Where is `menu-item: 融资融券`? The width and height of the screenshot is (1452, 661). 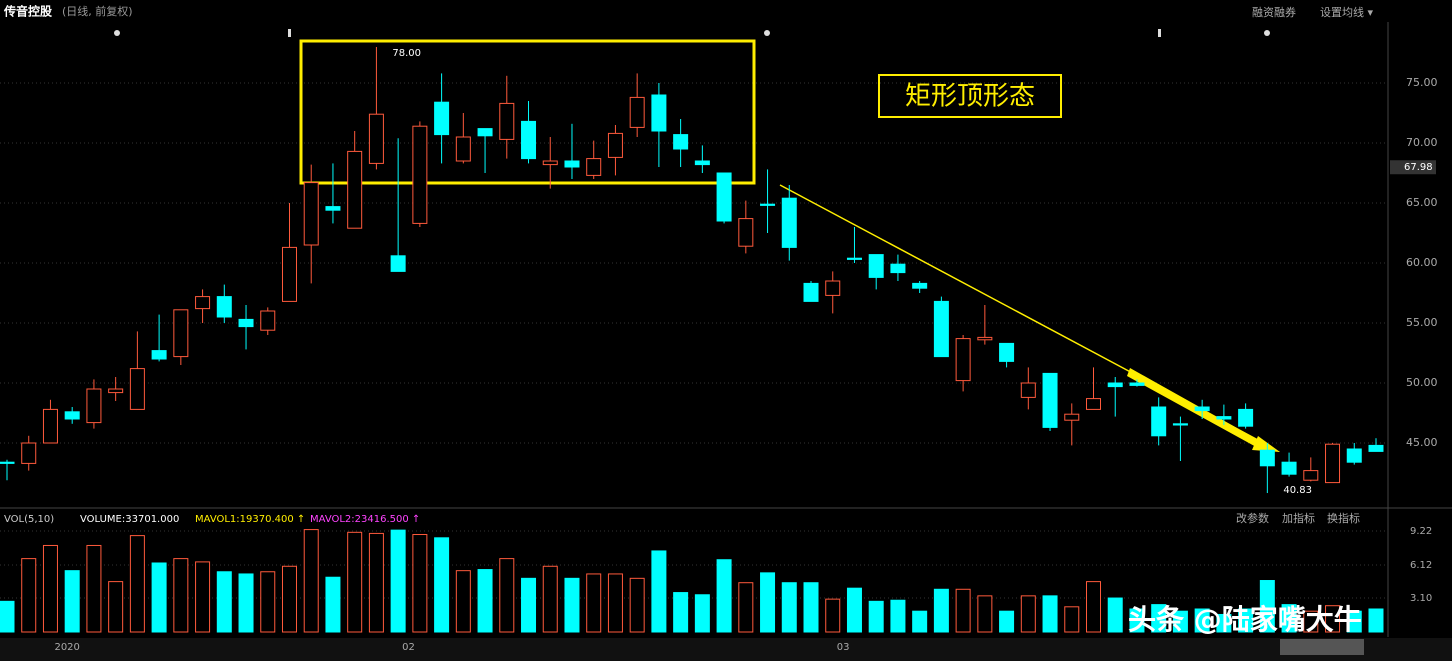 menu-item: 融资融券 is located at coordinates (1274, 12).